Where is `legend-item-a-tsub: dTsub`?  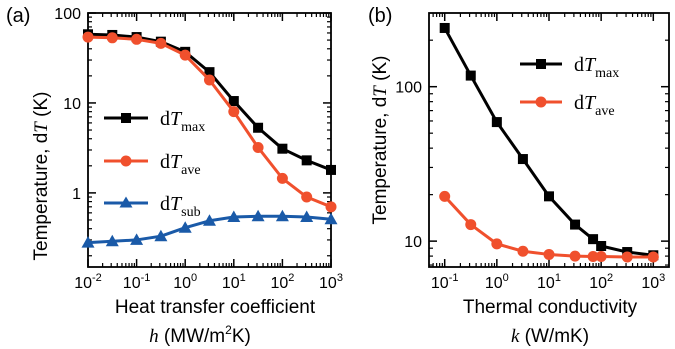
legend-item-a-tsub: dTsub is located at coordinates (152, 206).